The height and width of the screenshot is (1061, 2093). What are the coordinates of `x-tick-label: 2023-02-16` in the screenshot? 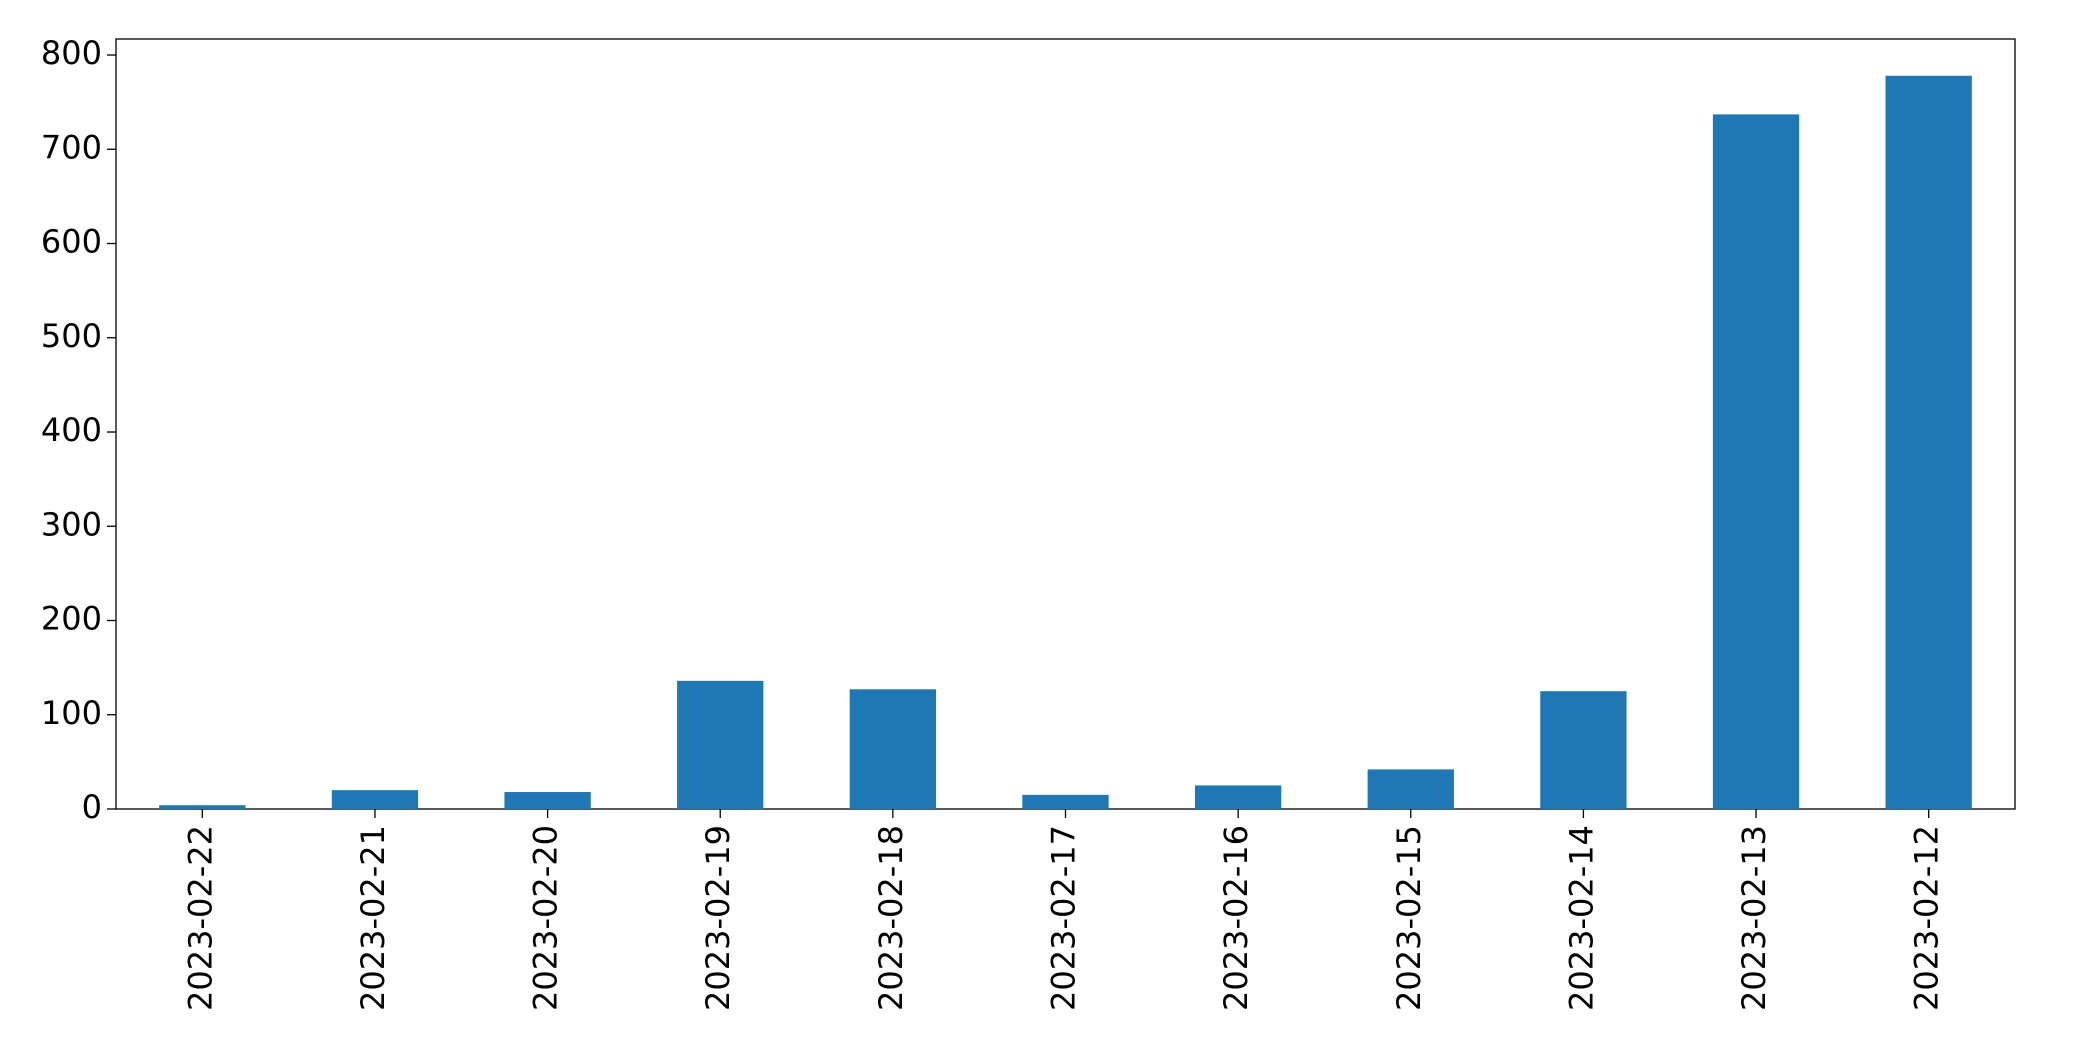 It's located at (1236, 918).